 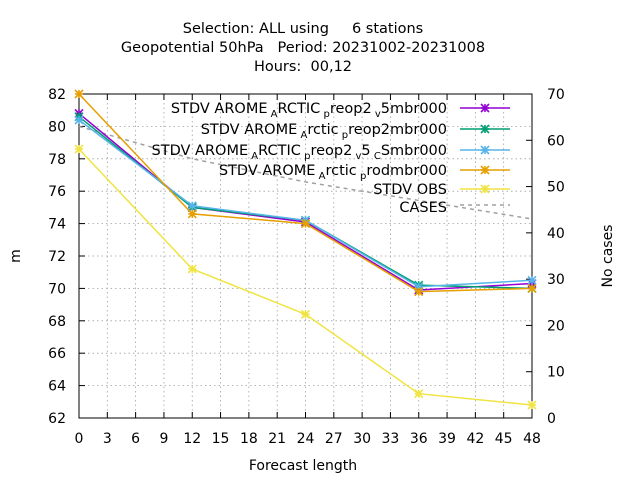 I want to click on y2-tick-label: 10, so click(x=556, y=373).